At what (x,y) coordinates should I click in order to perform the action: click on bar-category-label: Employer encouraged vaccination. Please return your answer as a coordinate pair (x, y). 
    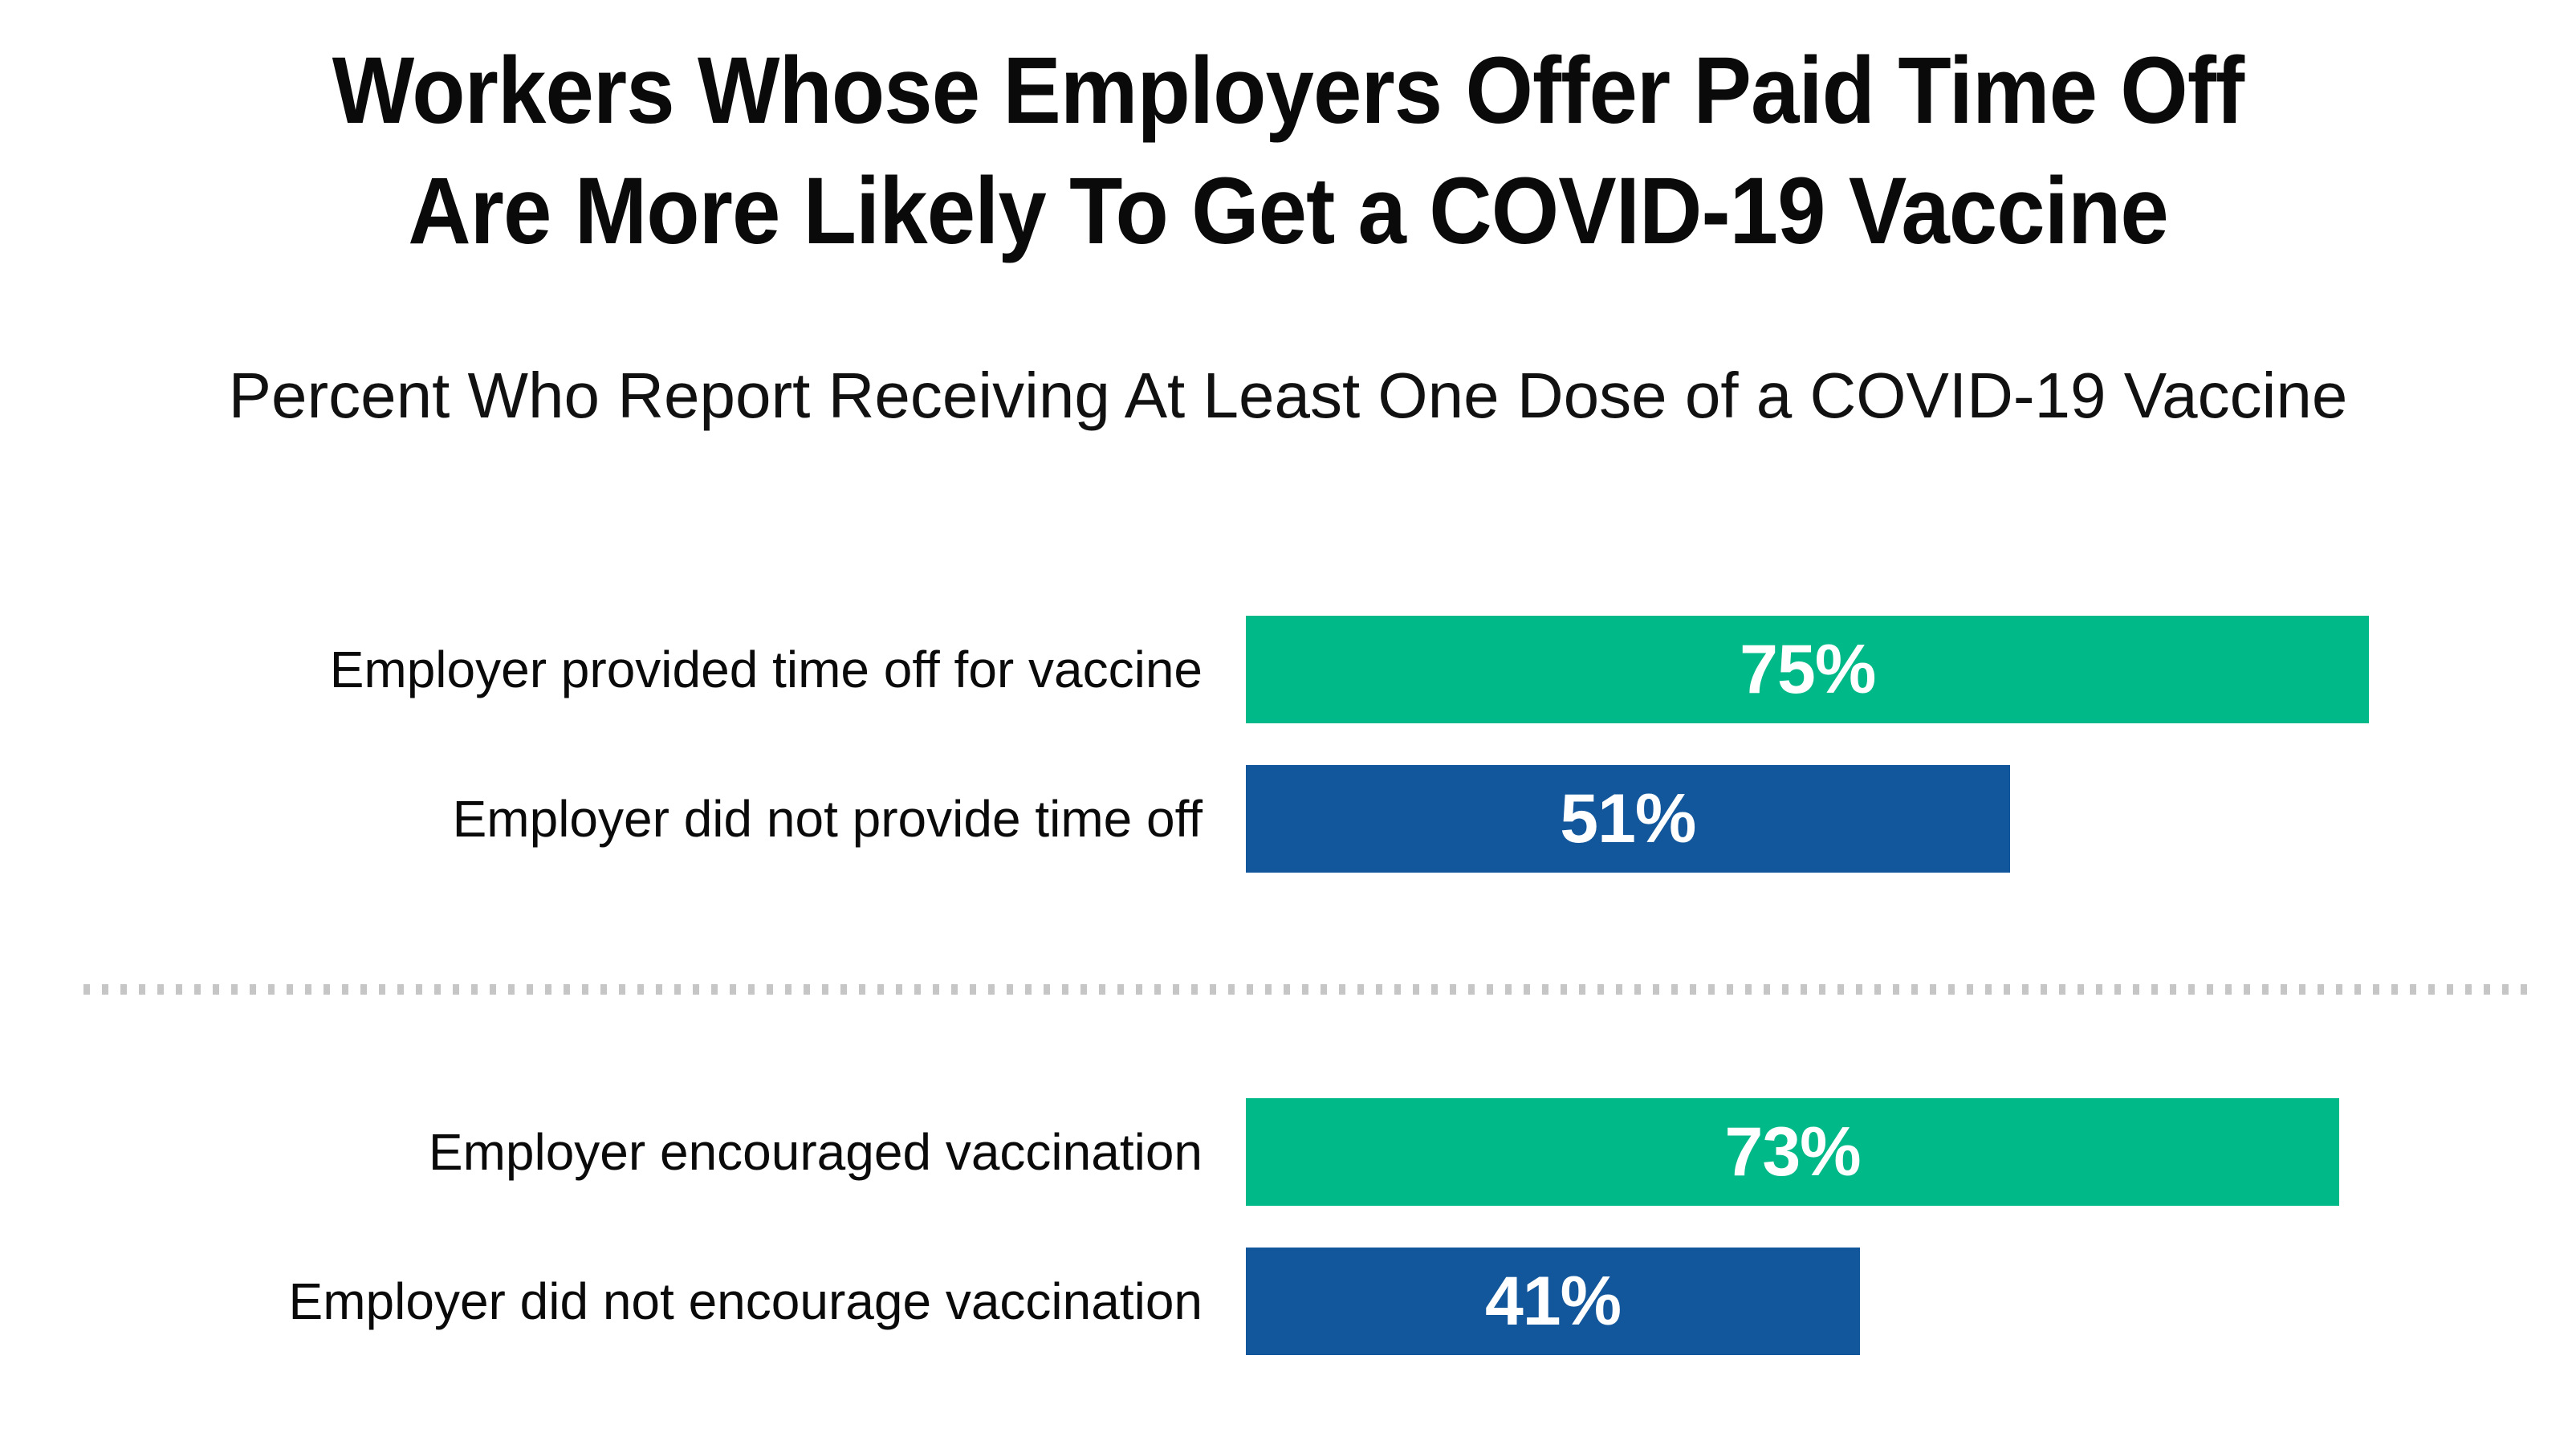
    Looking at the image, I should click on (815, 1152).